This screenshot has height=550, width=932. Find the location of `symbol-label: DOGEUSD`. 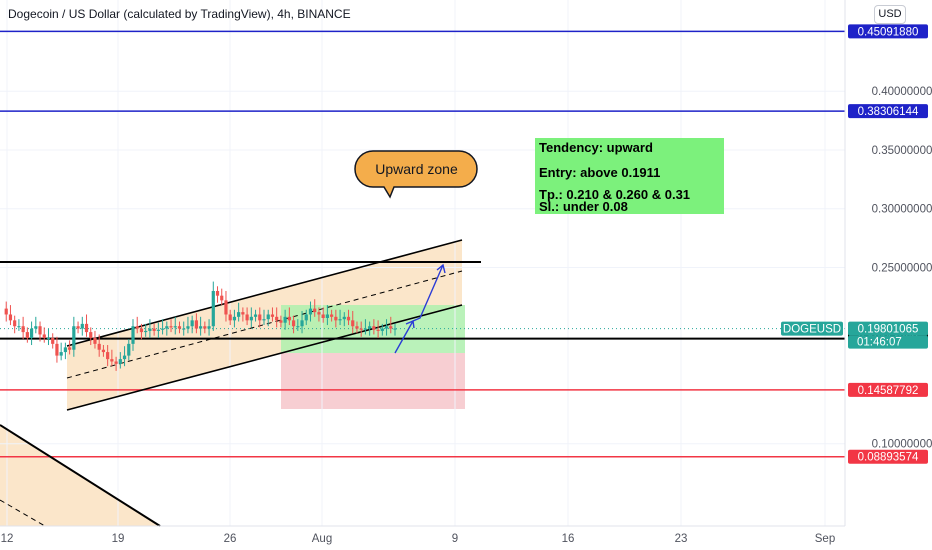

symbol-label: DOGEUSD is located at coordinates (812, 330).